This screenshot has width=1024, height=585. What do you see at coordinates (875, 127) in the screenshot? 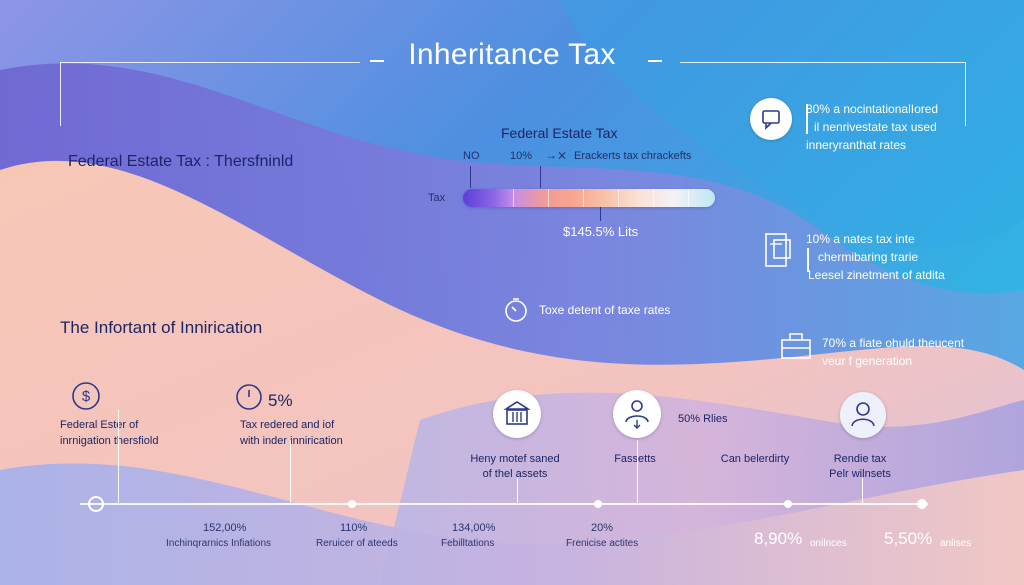
I see `note1-line2: il nenrivestate tax used` at bounding box center [875, 127].